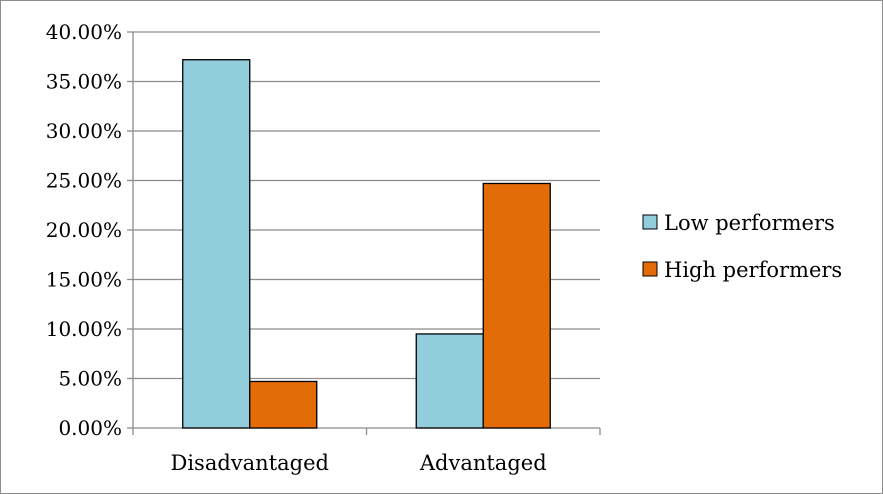 This screenshot has width=883, height=494. Describe the element at coordinates (283, 404) in the screenshot. I see `bar-high-performers-disadvantaged` at that location.